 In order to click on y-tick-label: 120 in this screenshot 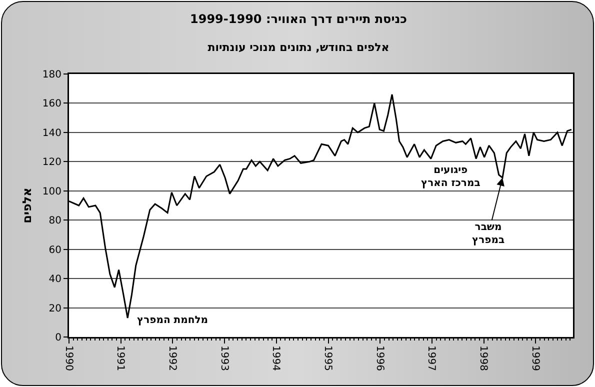, I will do `click(52, 162)`.